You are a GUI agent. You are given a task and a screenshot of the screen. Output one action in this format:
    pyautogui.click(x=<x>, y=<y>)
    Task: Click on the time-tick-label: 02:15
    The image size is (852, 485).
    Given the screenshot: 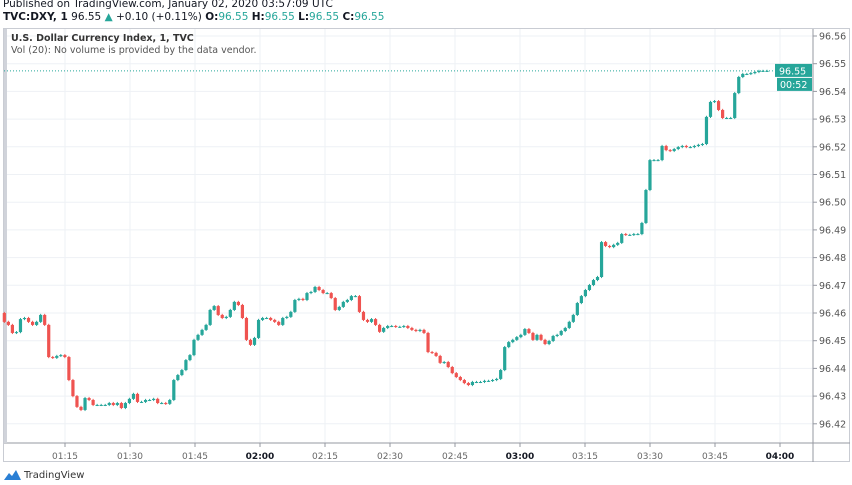 What is the action you would take?
    pyautogui.click(x=325, y=457)
    